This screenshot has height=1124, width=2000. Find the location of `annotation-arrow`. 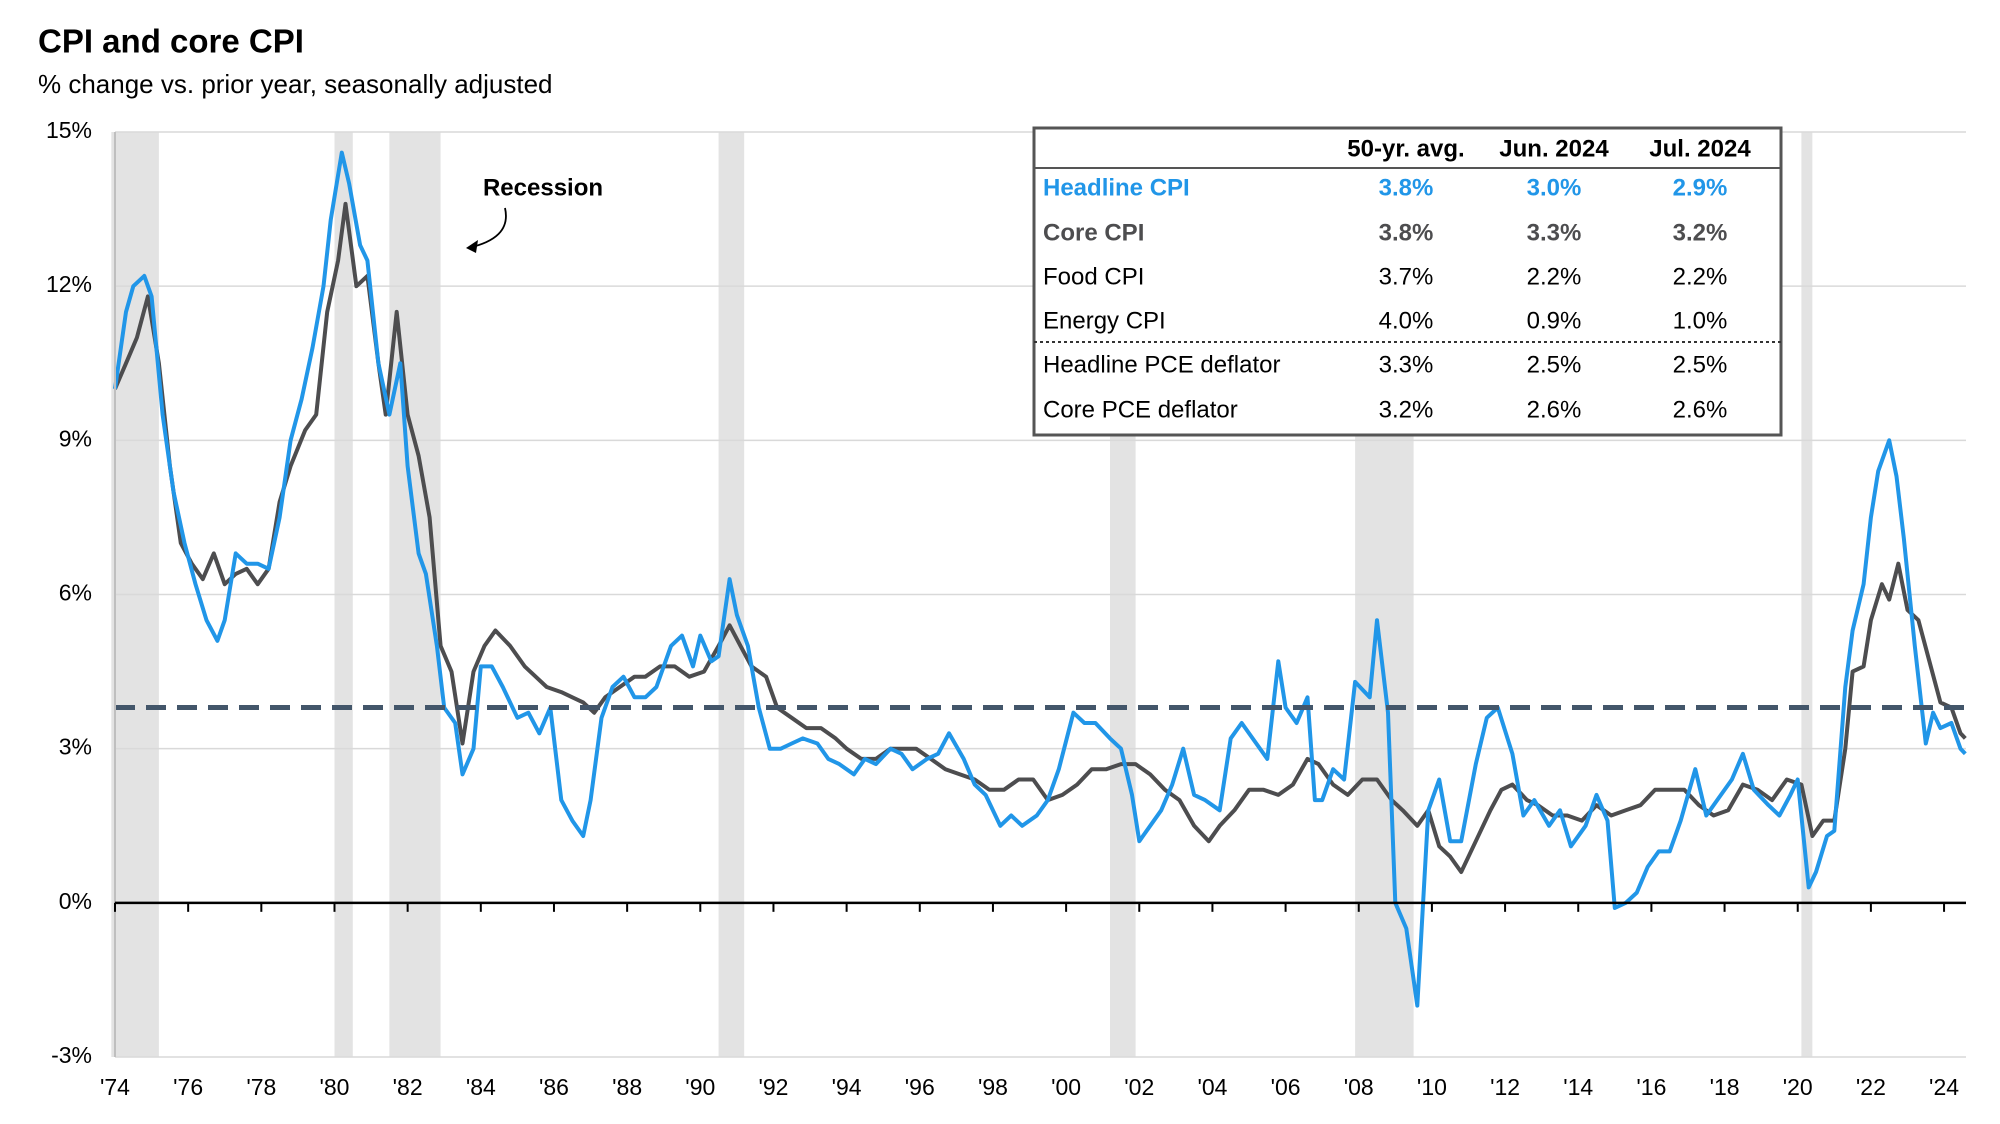

annotation-arrow is located at coordinates (487, 228).